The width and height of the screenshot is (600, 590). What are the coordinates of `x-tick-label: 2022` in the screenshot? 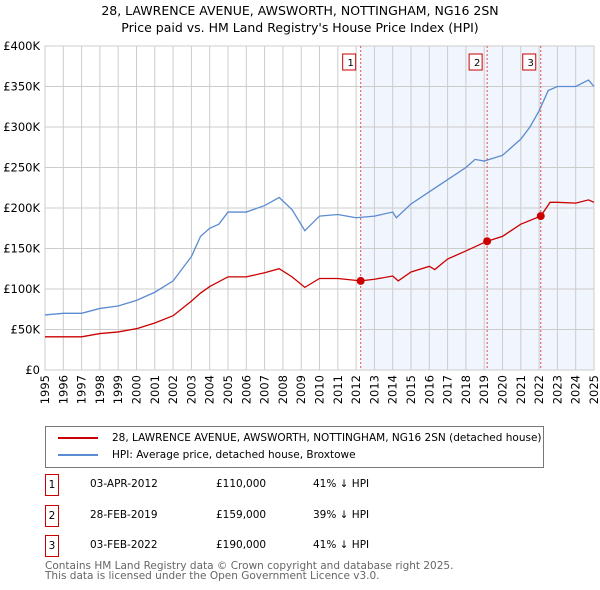 It's located at (539, 389).